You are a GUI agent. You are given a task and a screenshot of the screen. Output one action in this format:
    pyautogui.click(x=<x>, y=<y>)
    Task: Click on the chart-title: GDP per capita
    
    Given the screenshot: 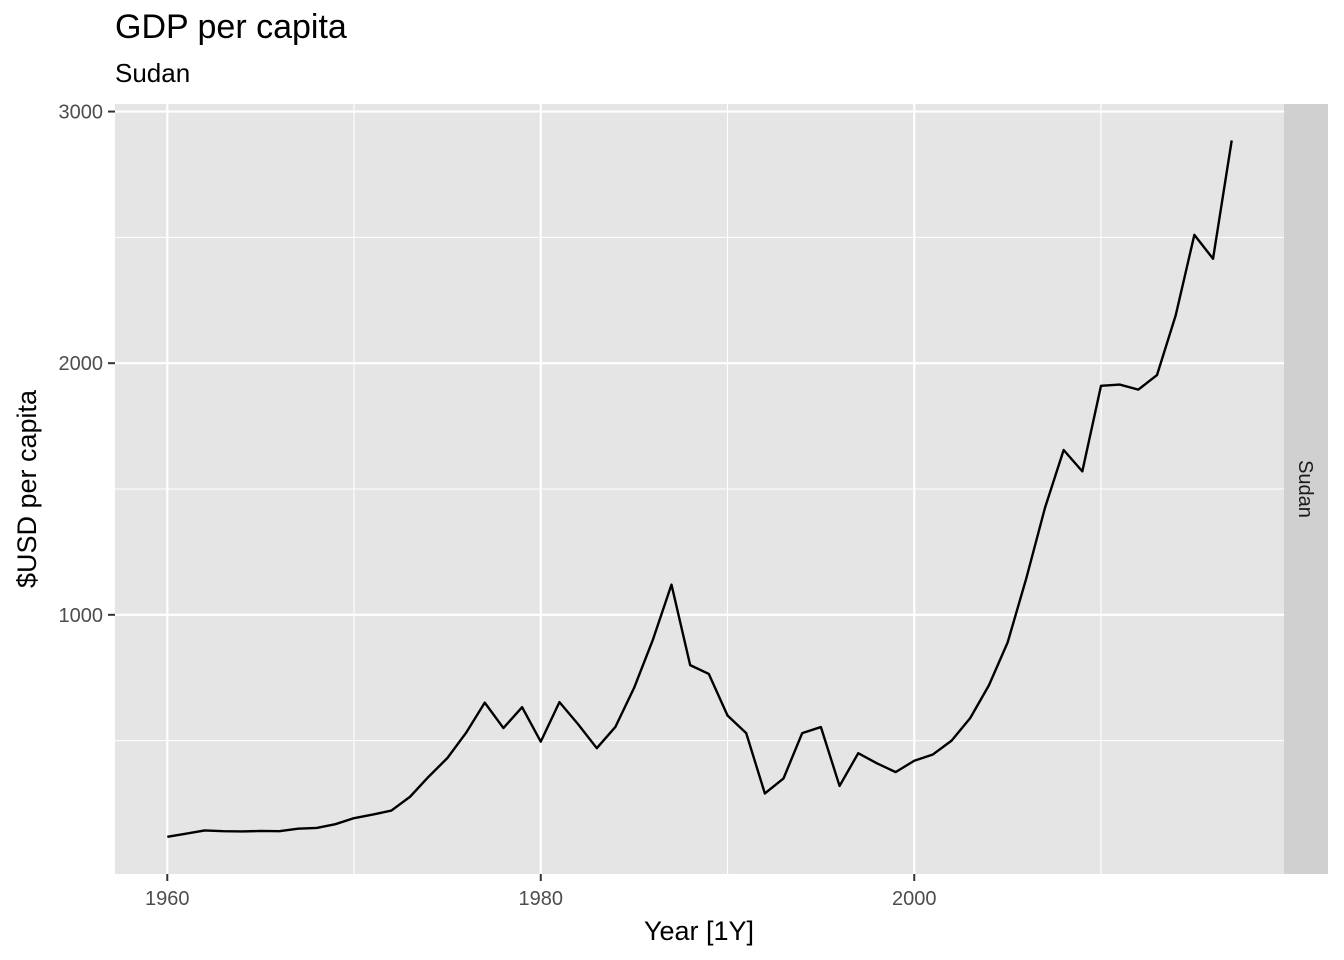 What is the action you would take?
    pyautogui.click(x=231, y=27)
    